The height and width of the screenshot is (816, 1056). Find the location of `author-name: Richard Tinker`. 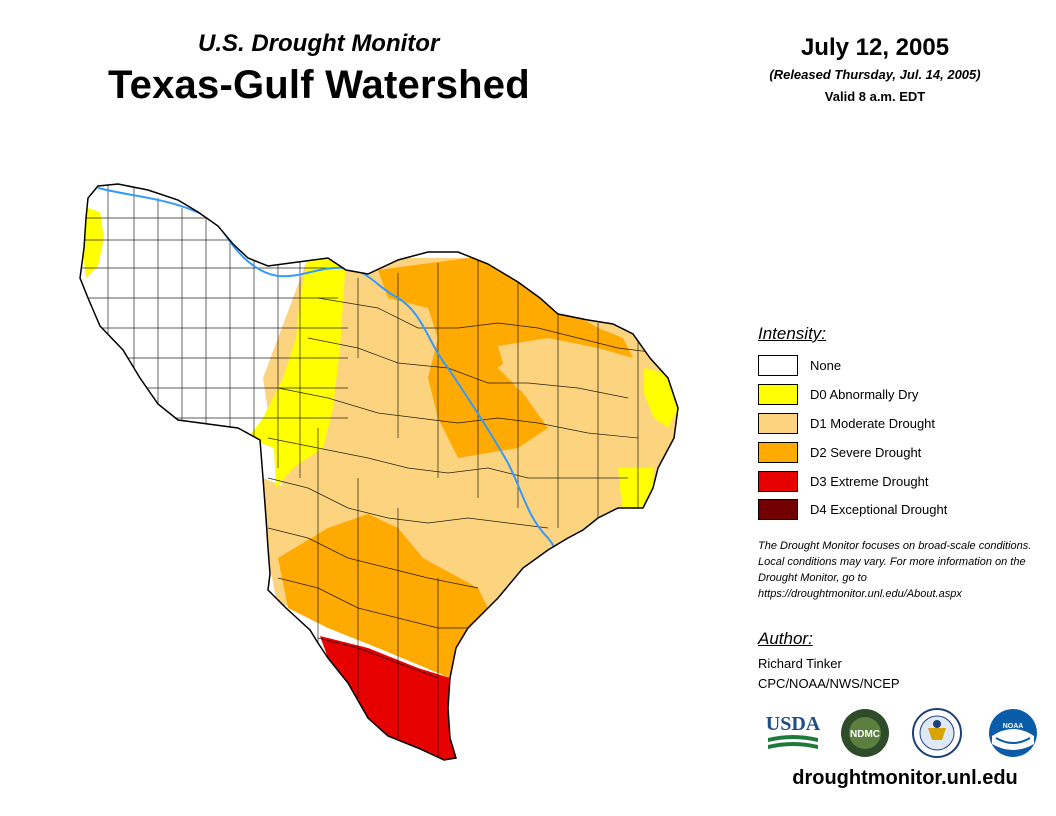

author-name: Richard Tinker is located at coordinates (800, 663).